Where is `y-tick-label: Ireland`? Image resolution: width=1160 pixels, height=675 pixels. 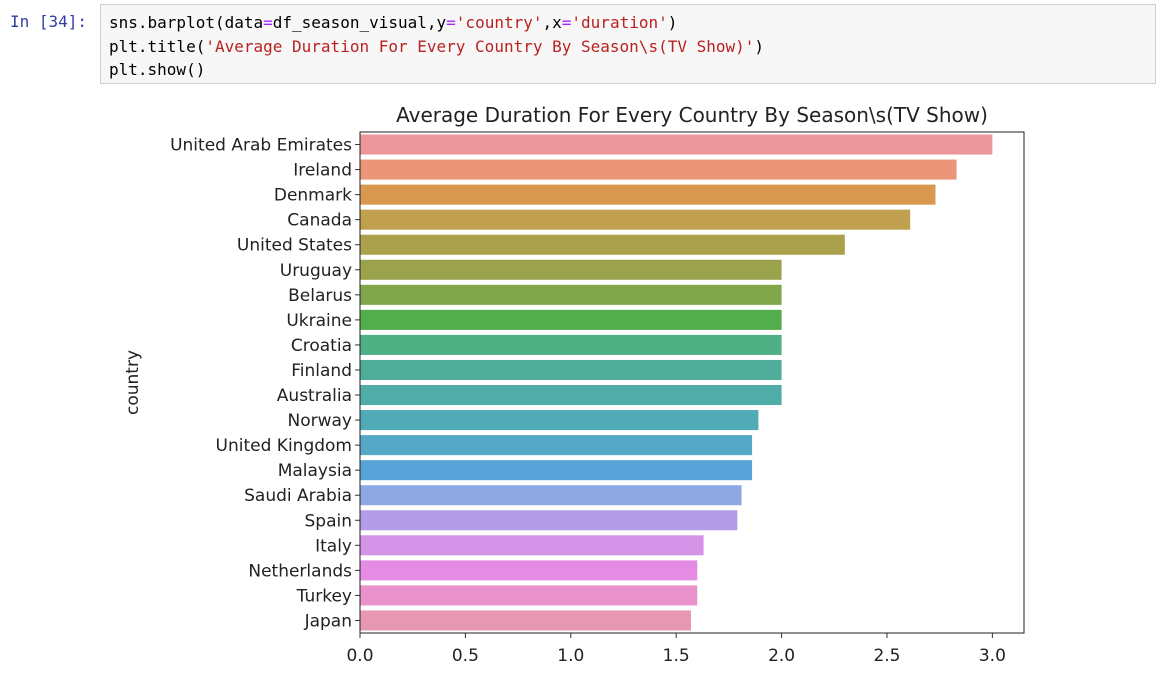
y-tick-label: Ireland is located at coordinates (322, 171).